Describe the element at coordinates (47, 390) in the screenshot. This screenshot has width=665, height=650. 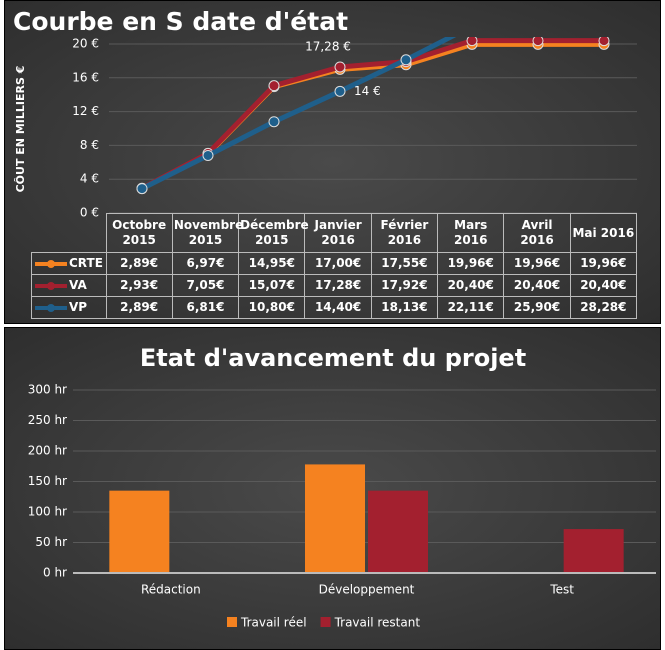
I see `y-tick-label: 300 hr` at that location.